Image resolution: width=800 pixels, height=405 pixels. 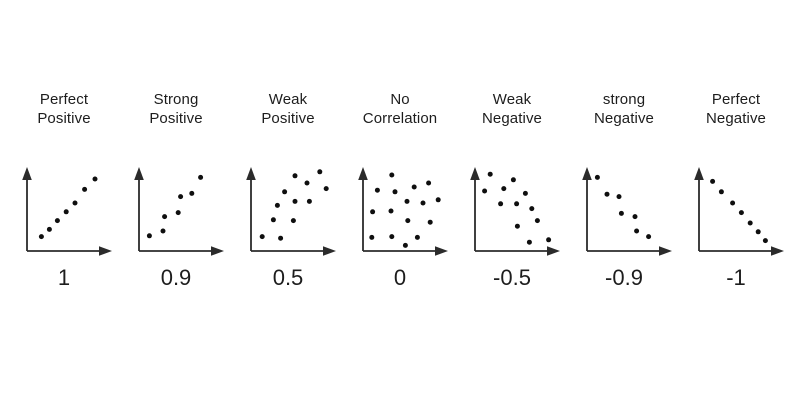 What do you see at coordinates (176, 99) in the screenshot?
I see `panel-title-line1: Strong` at bounding box center [176, 99].